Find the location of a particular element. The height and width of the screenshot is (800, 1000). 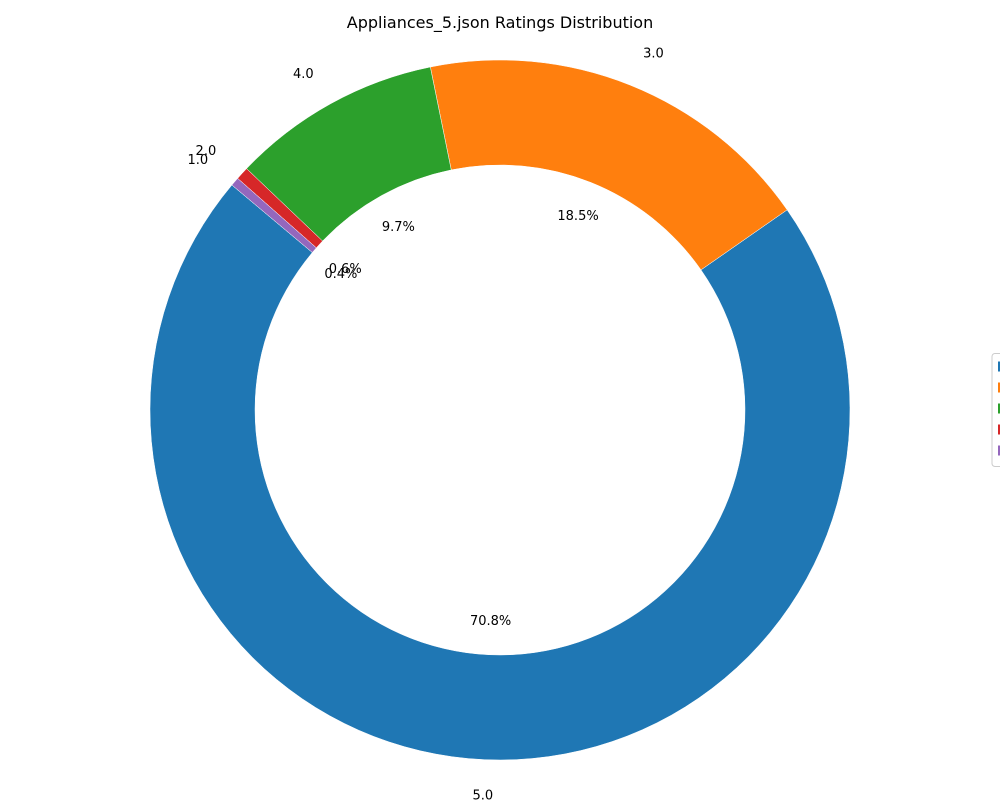

slice-3.0 is located at coordinates (609, 165).